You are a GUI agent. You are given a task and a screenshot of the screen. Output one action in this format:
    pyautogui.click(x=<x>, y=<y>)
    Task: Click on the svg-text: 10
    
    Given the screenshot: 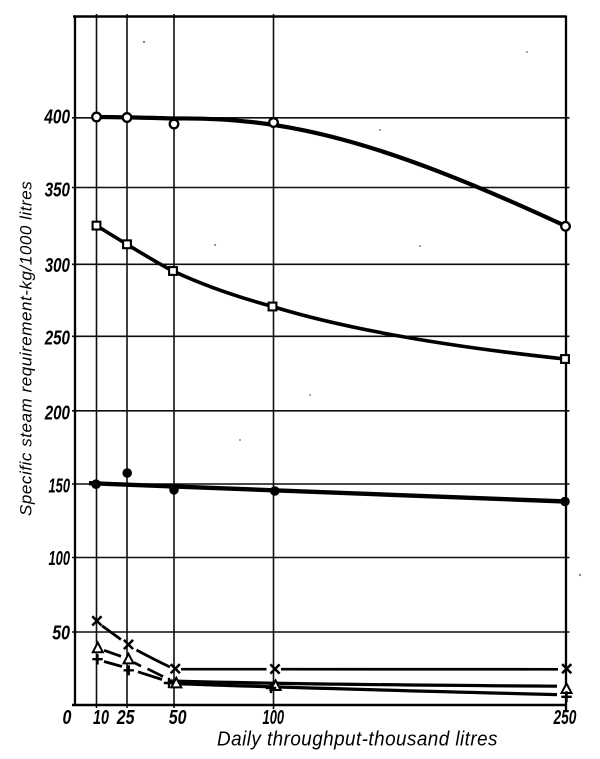 What is the action you would take?
    pyautogui.click(x=101, y=716)
    